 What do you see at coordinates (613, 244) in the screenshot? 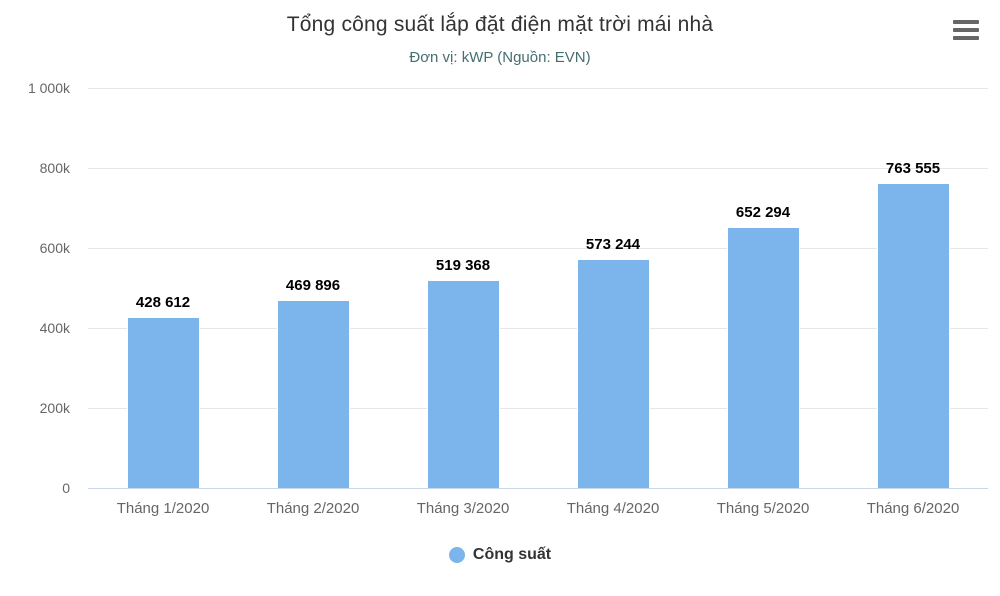
I see `bar-value-label: 573 244` at bounding box center [613, 244].